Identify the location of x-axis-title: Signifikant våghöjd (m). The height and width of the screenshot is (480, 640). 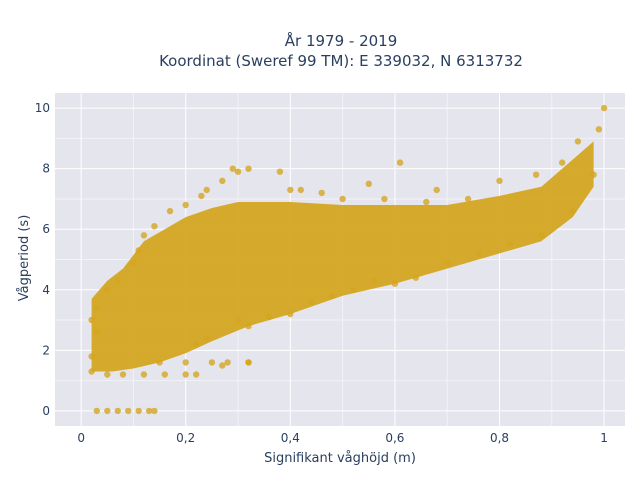
(340, 458).